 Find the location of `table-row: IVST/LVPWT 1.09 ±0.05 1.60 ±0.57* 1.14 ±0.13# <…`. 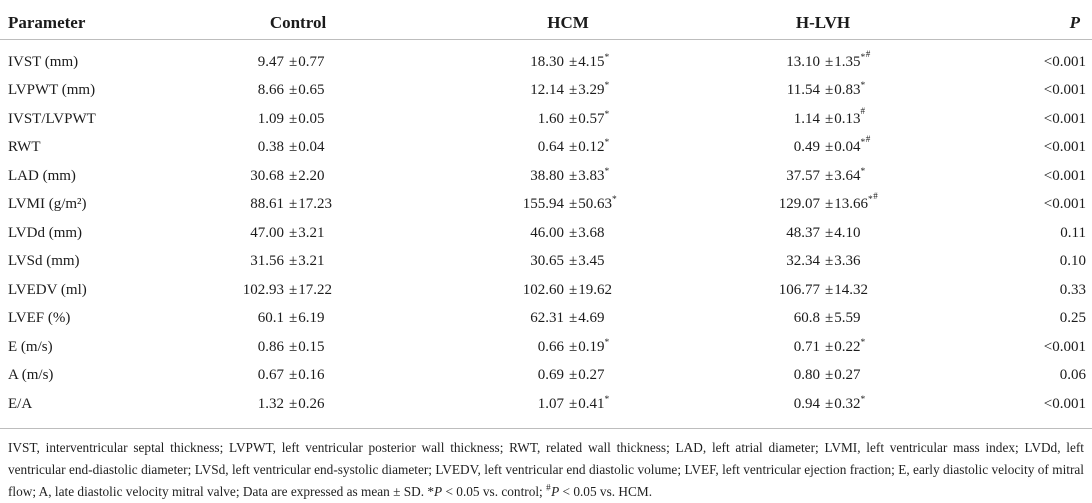

table-row: IVST/LVPWT 1.09 ±0.05 1.60 ±0.57* 1.14 ±0.13# <… is located at coordinates (546, 119).